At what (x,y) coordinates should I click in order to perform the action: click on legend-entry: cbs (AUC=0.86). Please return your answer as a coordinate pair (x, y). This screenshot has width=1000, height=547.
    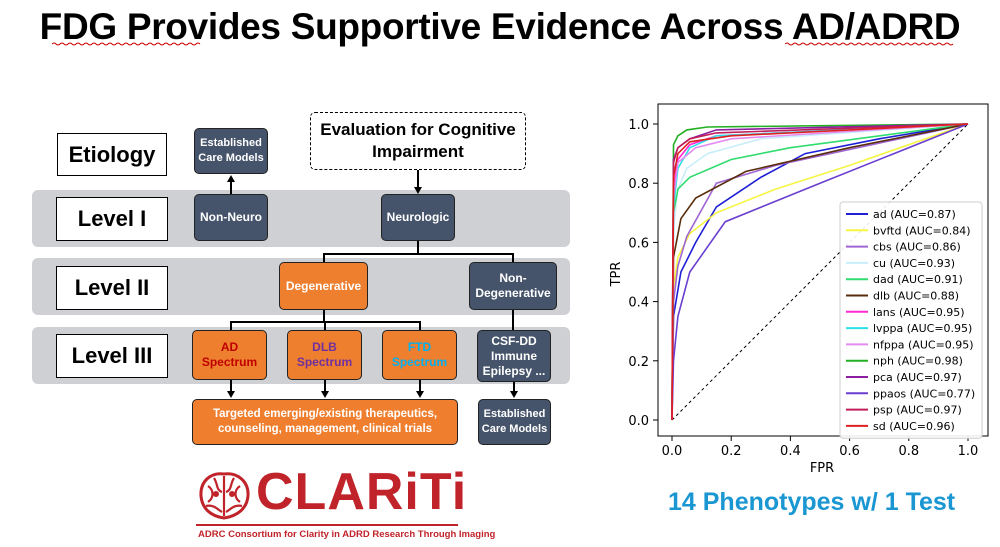
    Looking at the image, I should click on (917, 247).